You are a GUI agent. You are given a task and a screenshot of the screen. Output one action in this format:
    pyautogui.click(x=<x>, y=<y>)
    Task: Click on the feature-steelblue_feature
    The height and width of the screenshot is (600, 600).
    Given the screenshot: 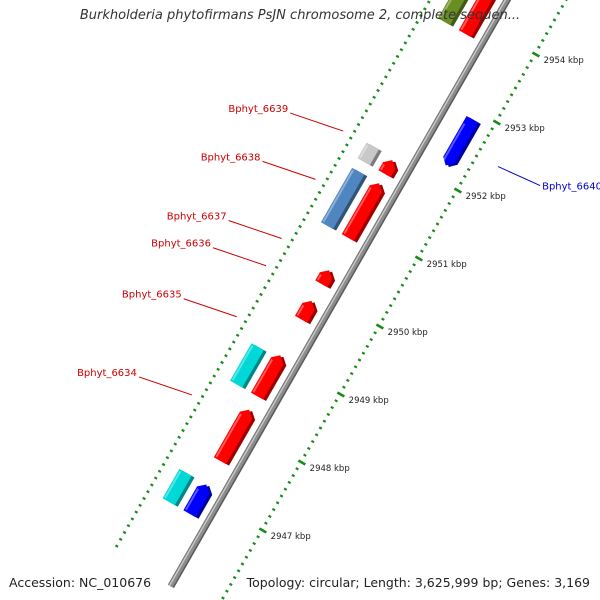 What is the action you would take?
    pyautogui.click(x=344, y=199)
    